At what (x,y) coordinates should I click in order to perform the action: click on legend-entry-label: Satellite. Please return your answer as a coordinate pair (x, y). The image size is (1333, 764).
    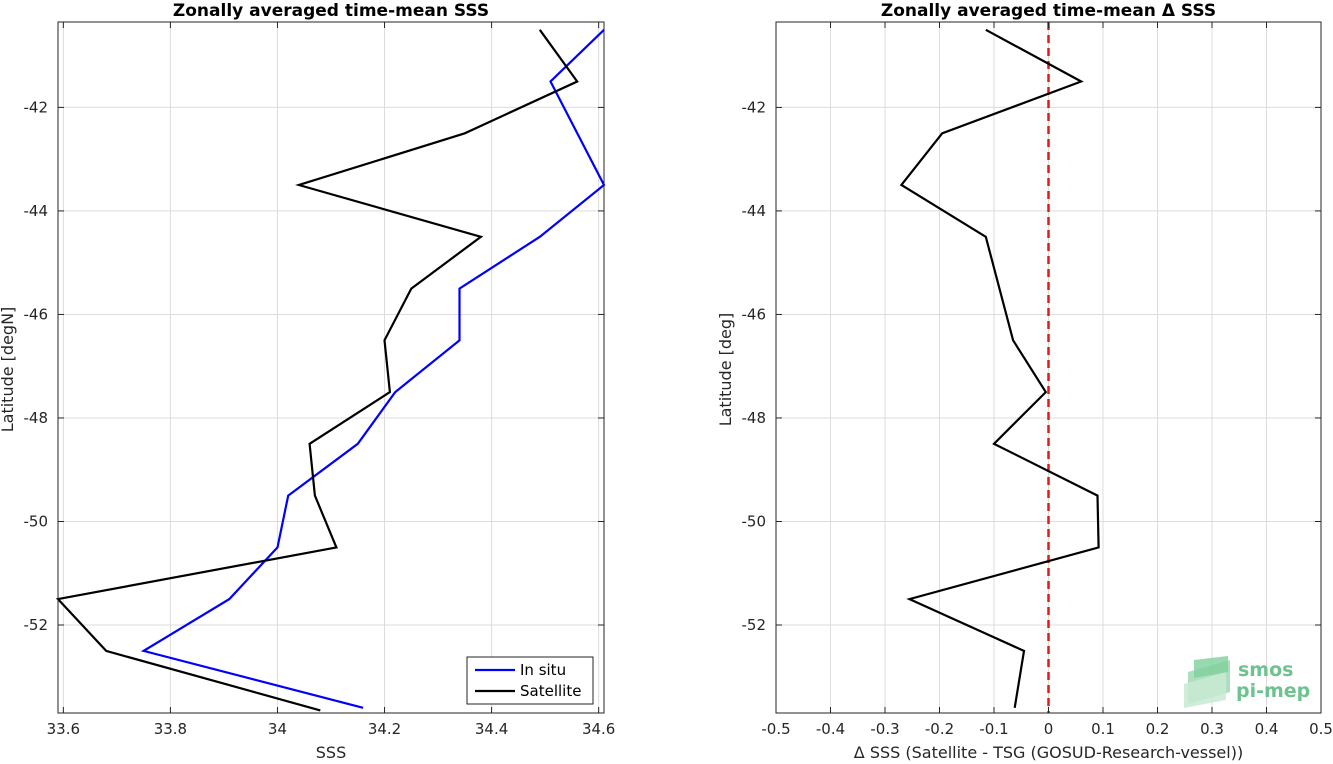
    Looking at the image, I should click on (550, 691).